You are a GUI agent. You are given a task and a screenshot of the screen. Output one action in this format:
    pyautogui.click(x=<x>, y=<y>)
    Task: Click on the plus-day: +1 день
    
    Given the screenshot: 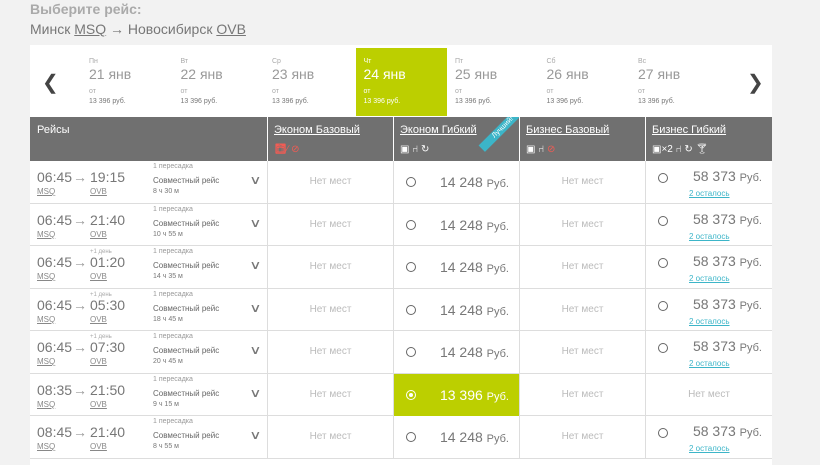 What is the action you would take?
    pyautogui.click(x=101, y=294)
    